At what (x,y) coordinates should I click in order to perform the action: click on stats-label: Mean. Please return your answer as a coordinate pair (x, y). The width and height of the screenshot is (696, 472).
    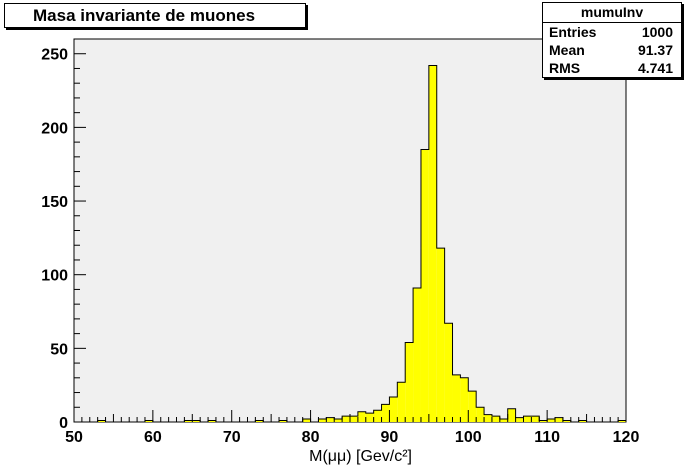
    Looking at the image, I should click on (567, 50).